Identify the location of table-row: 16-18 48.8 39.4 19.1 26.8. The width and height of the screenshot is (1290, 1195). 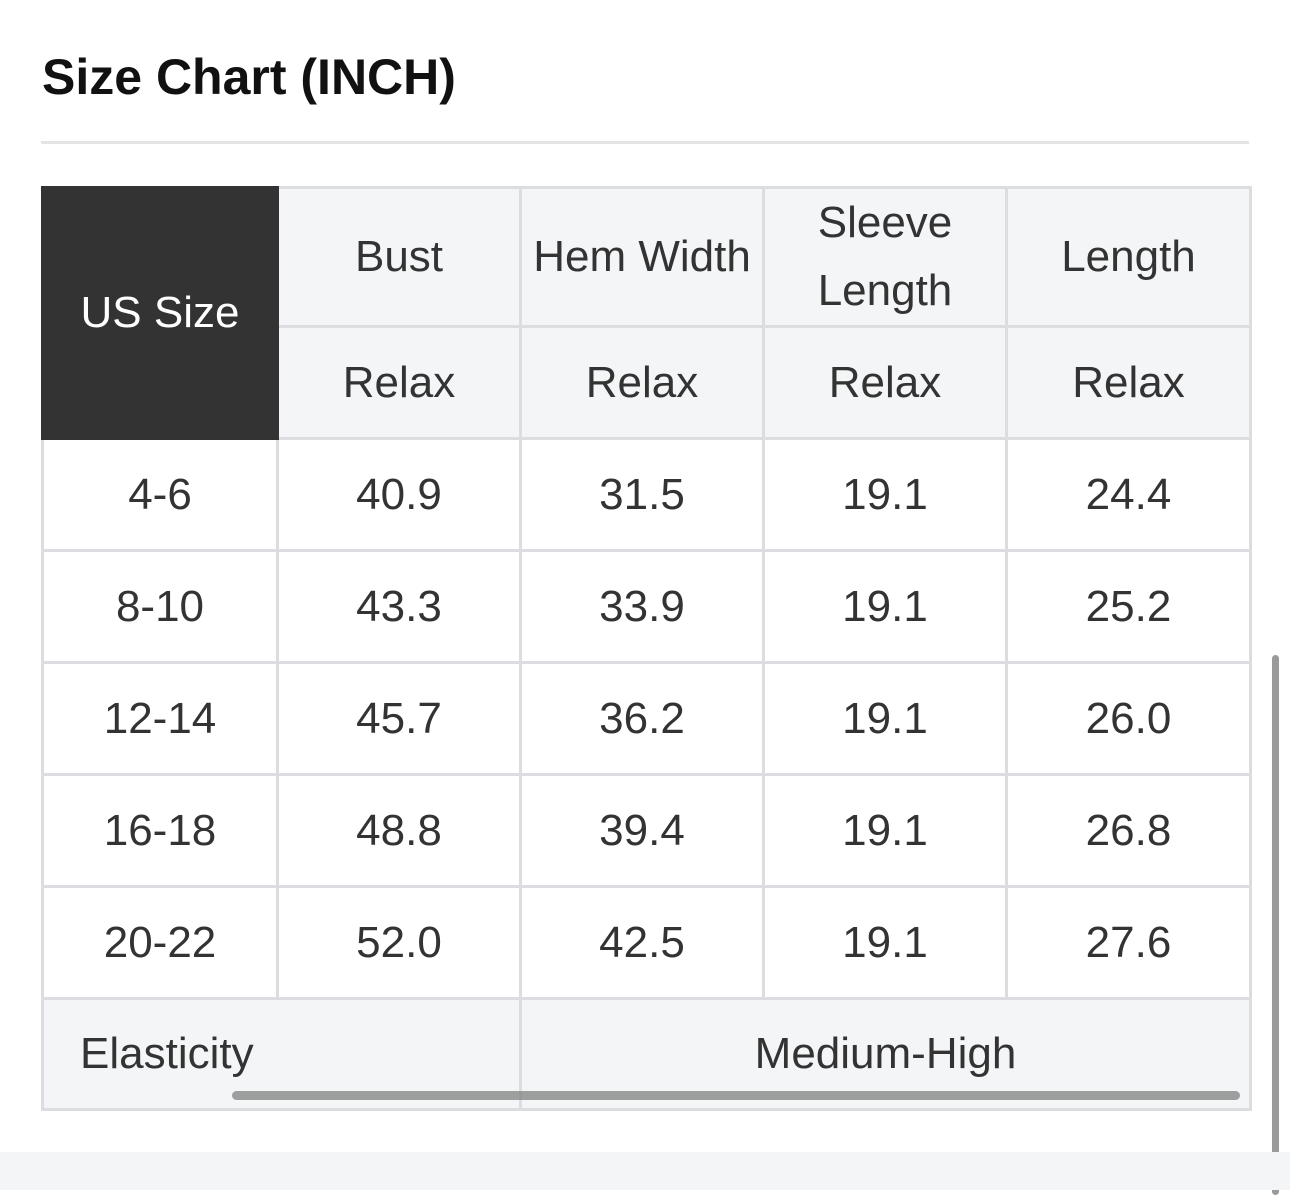
(646, 831).